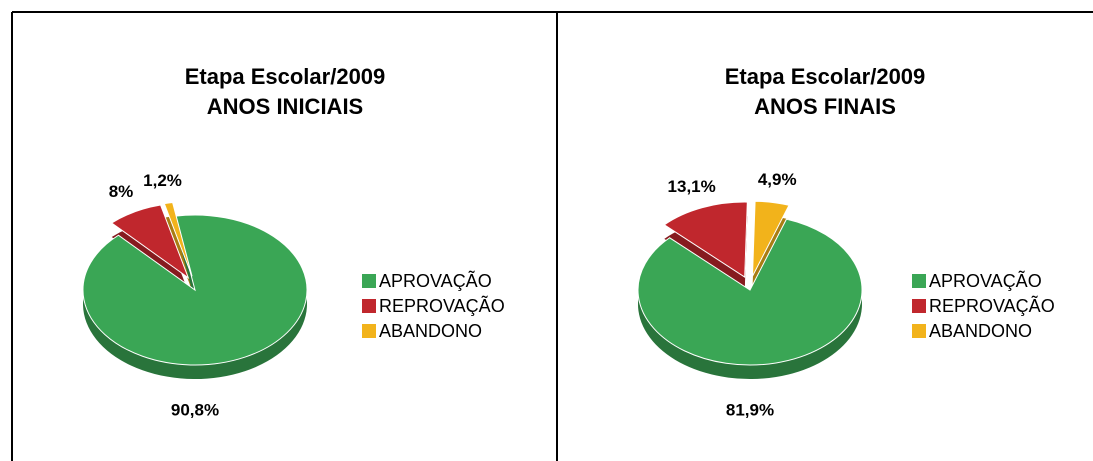 This screenshot has height=461, width=1093. I want to click on value-label: 1,2%, so click(162, 180).